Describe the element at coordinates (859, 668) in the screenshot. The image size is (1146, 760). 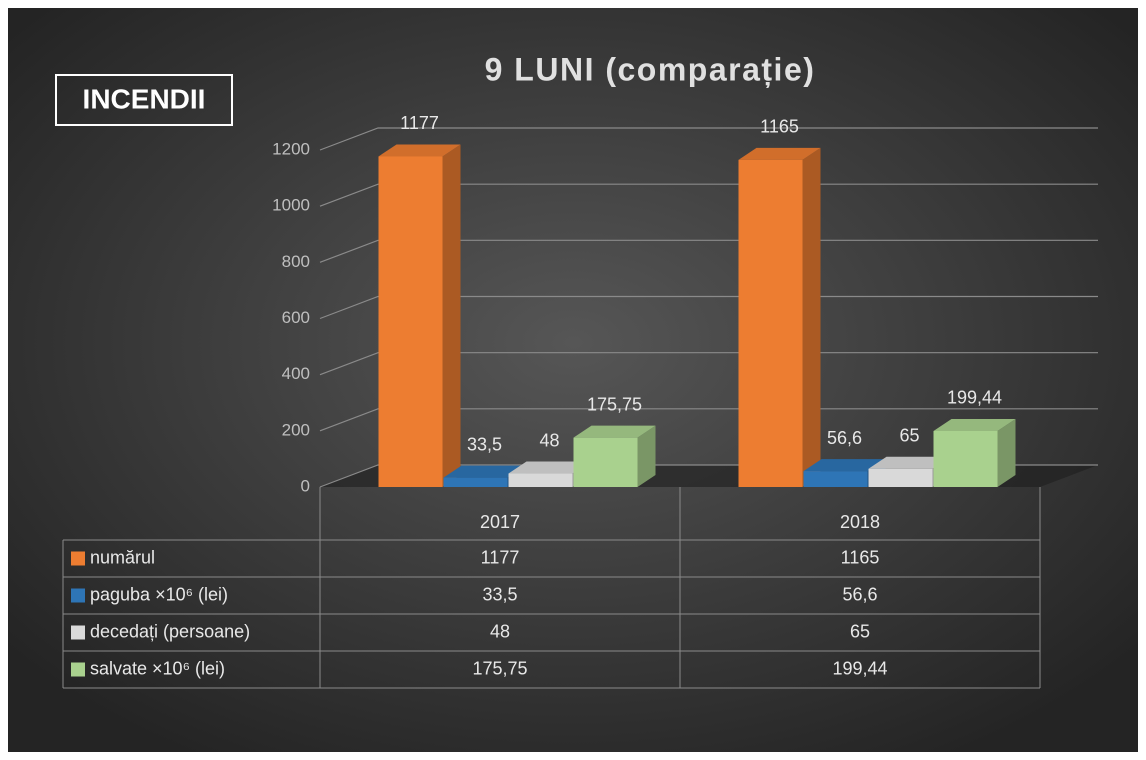
I see `table-cell: 199,44` at that location.